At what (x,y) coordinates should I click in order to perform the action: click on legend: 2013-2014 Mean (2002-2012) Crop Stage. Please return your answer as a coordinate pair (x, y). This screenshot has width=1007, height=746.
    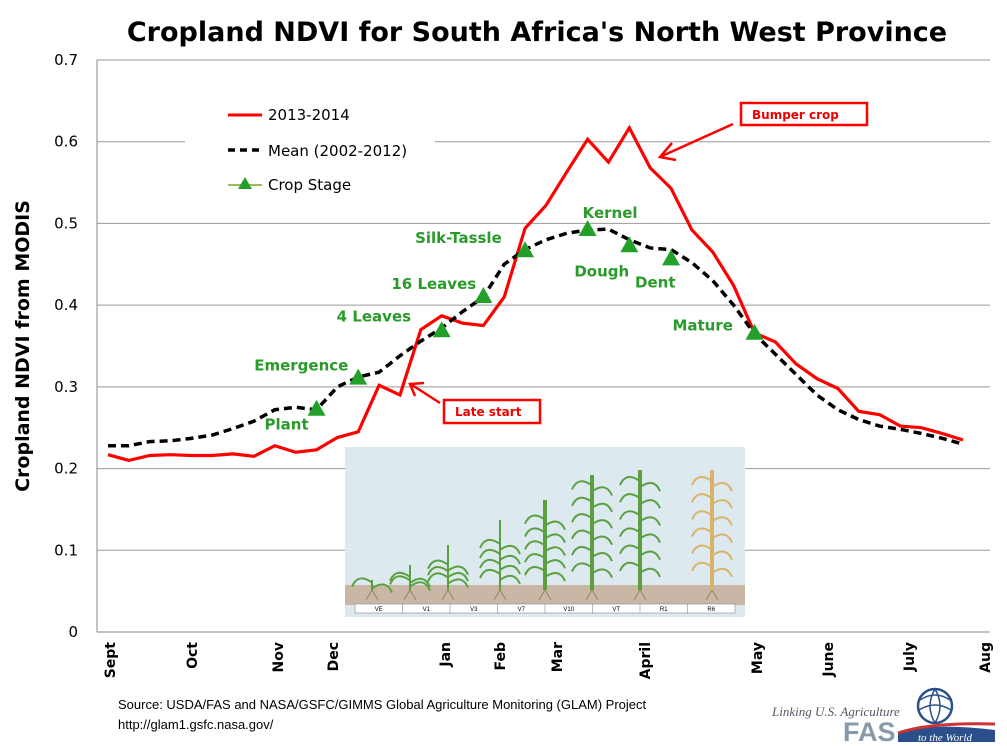
    Looking at the image, I should click on (310, 150).